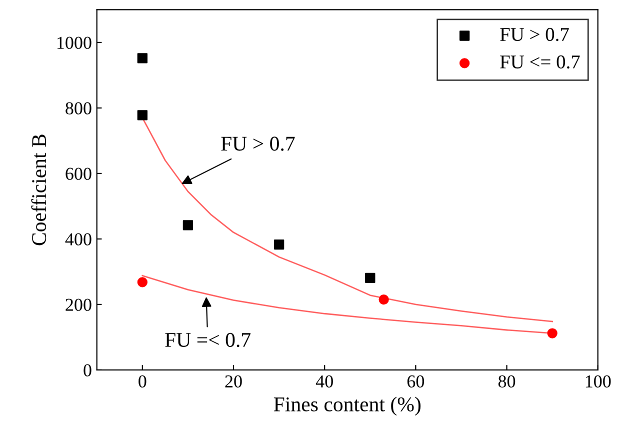 This screenshot has width=617, height=442. I want to click on x-tick-label: 20, so click(233, 381).